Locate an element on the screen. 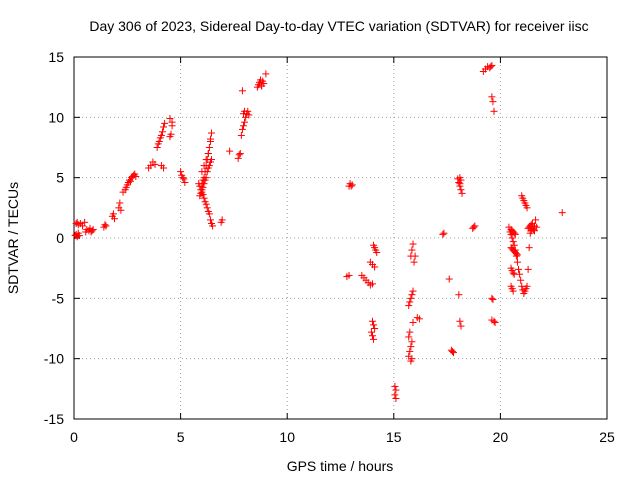 The width and height of the screenshot is (640, 480). y-axis-title: SDTVAR / TECUs is located at coordinates (13, 238).